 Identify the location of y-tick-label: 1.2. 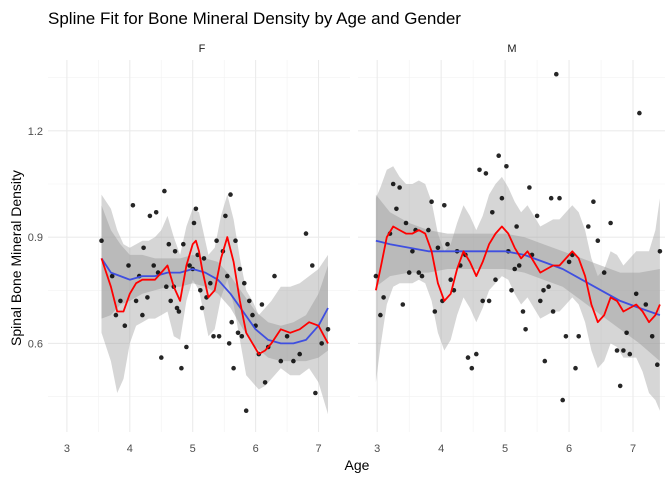
(35, 132).